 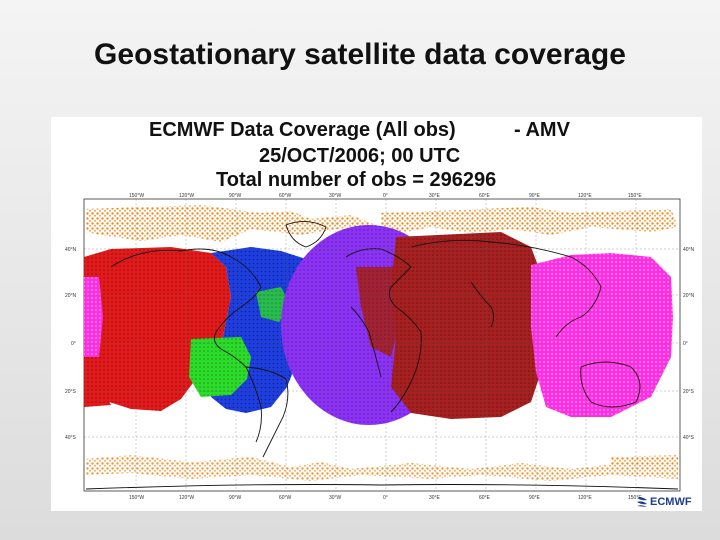 What do you see at coordinates (93, 317) in the screenshot?
I see `mtsat-wrap-left` at bounding box center [93, 317].